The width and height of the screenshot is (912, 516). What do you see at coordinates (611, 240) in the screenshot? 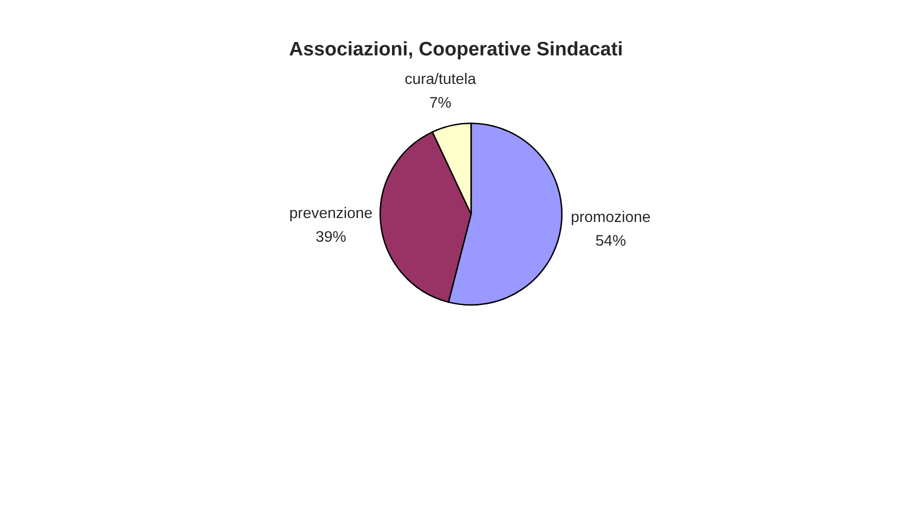
I see `data-label: 54%` at bounding box center [611, 240].